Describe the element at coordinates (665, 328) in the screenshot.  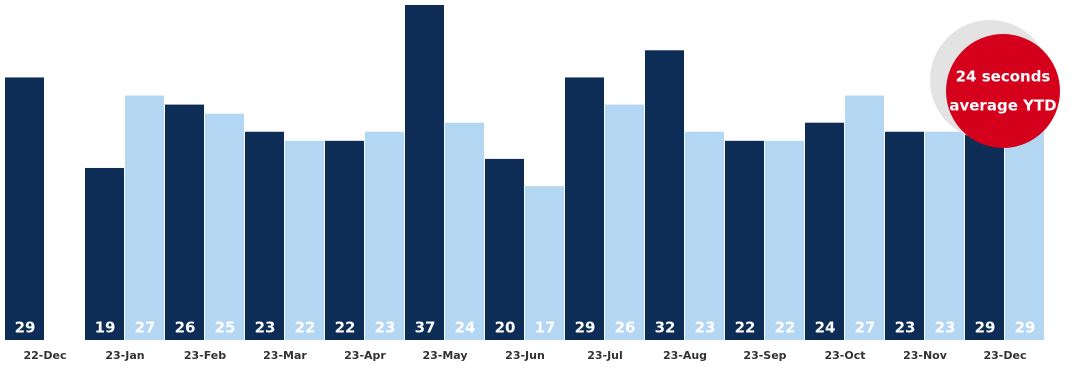
I see `value-label: 32` at that location.